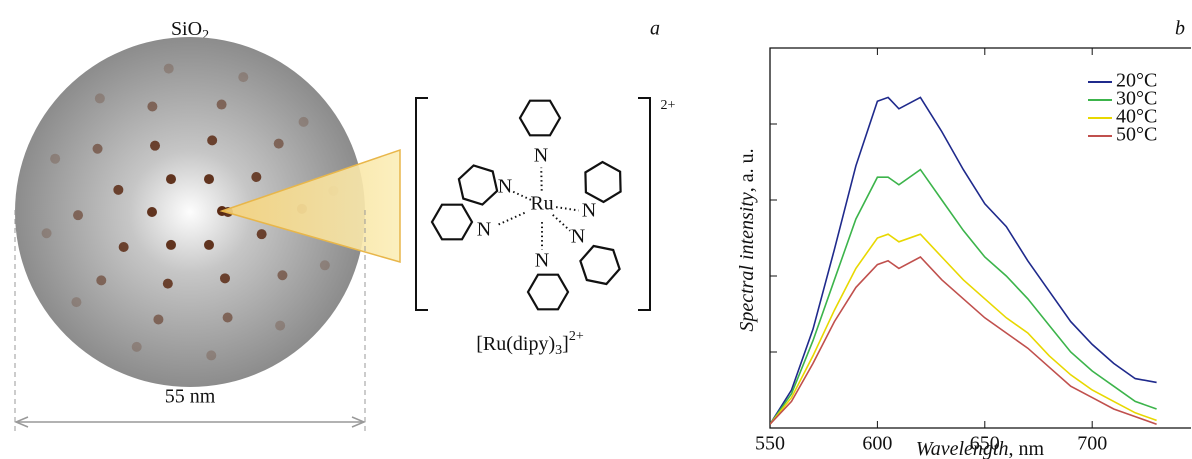 Image resolution: width=1192 pixels, height=459 pixels. I want to click on panel-label: b, so click(1180, 29).